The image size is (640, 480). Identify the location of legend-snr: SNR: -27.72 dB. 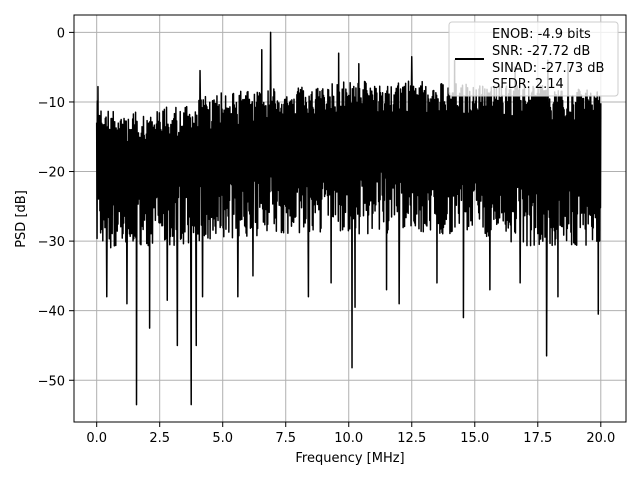
(541, 51).